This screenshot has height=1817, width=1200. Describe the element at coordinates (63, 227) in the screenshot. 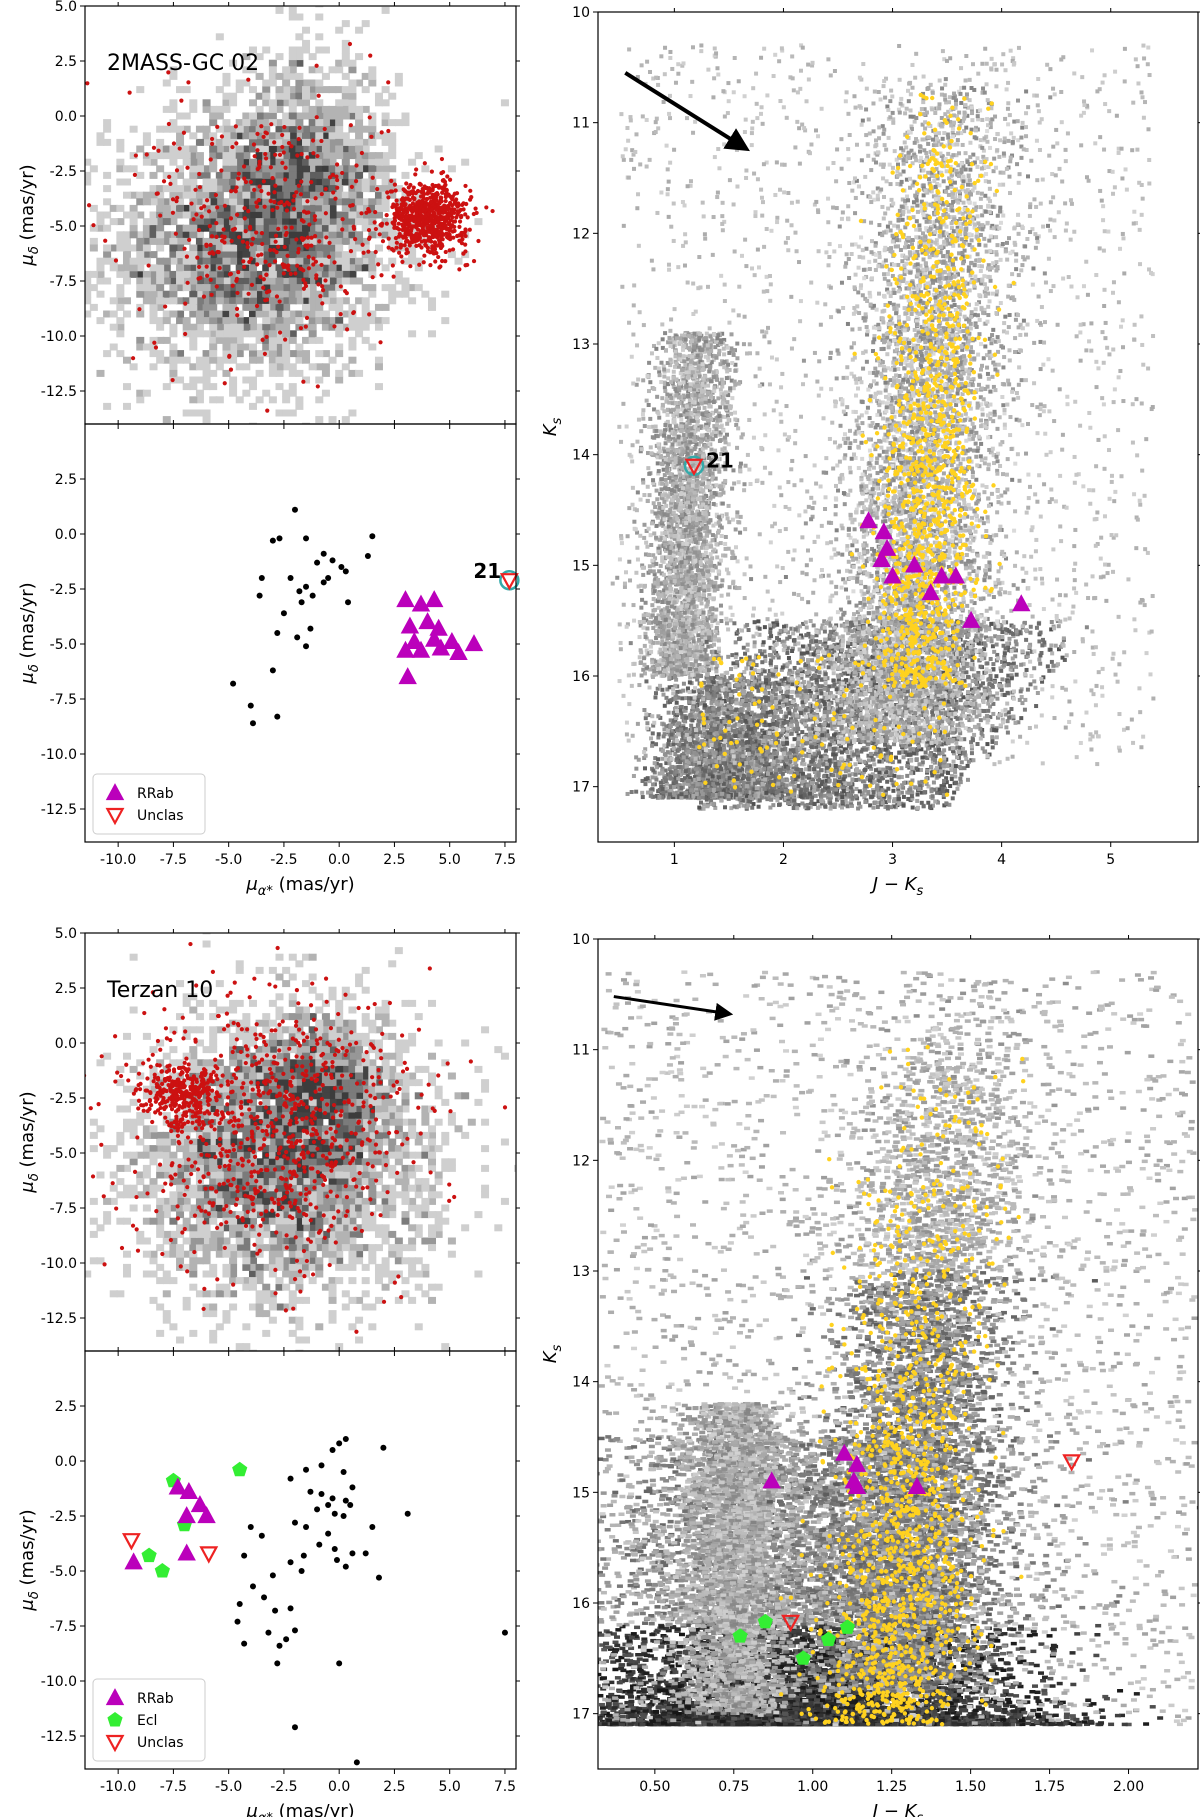

I see `y-tick-label: -5.0` at that location.